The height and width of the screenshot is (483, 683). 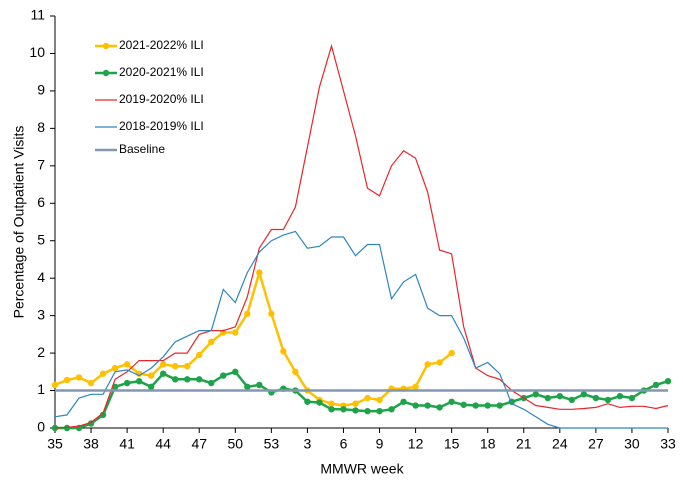 What do you see at coordinates (55, 444) in the screenshot?
I see `x-tick-label: 35` at bounding box center [55, 444].